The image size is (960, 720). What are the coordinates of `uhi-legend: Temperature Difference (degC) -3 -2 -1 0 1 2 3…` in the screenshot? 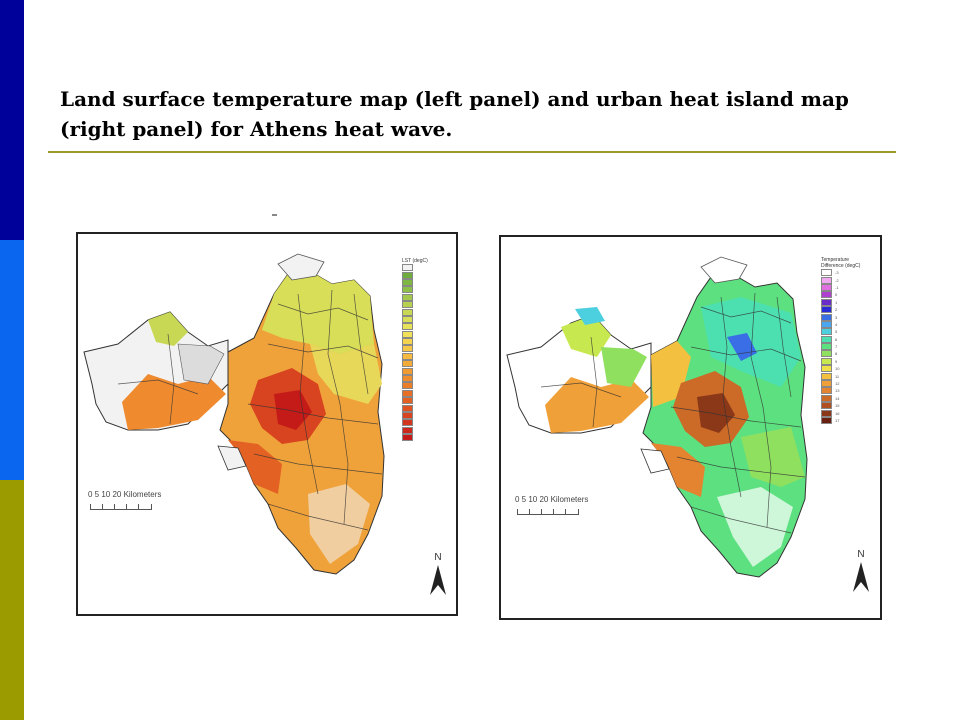 It's located at (845, 340).